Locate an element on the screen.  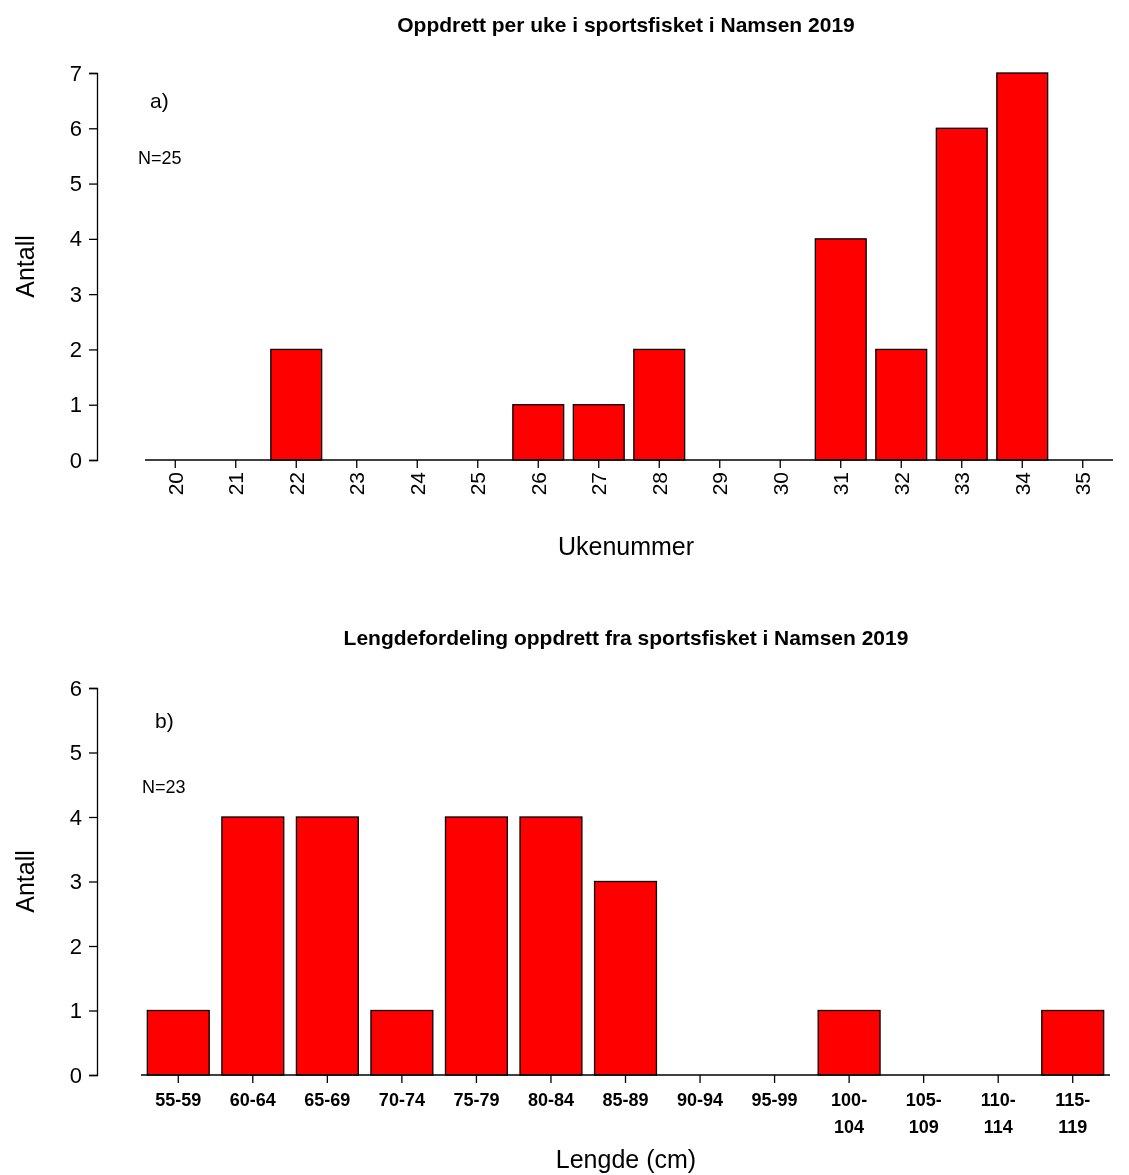
x-tick-label: 29 is located at coordinates (720, 484).